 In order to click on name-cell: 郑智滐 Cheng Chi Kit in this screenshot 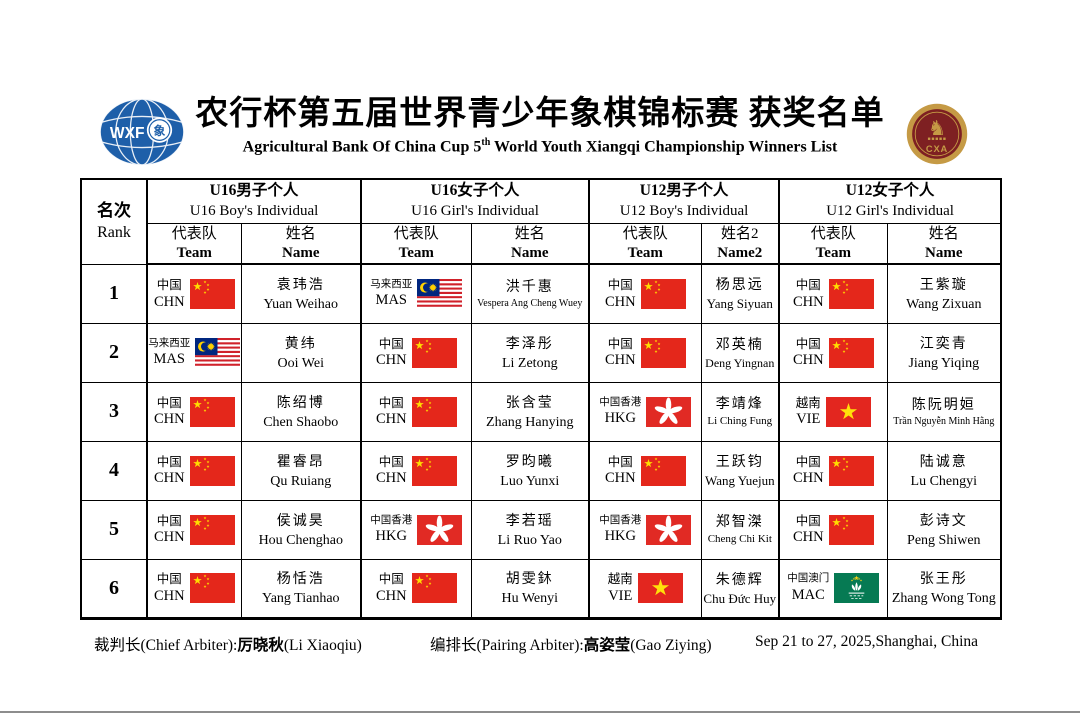, I will do `click(740, 529)`.